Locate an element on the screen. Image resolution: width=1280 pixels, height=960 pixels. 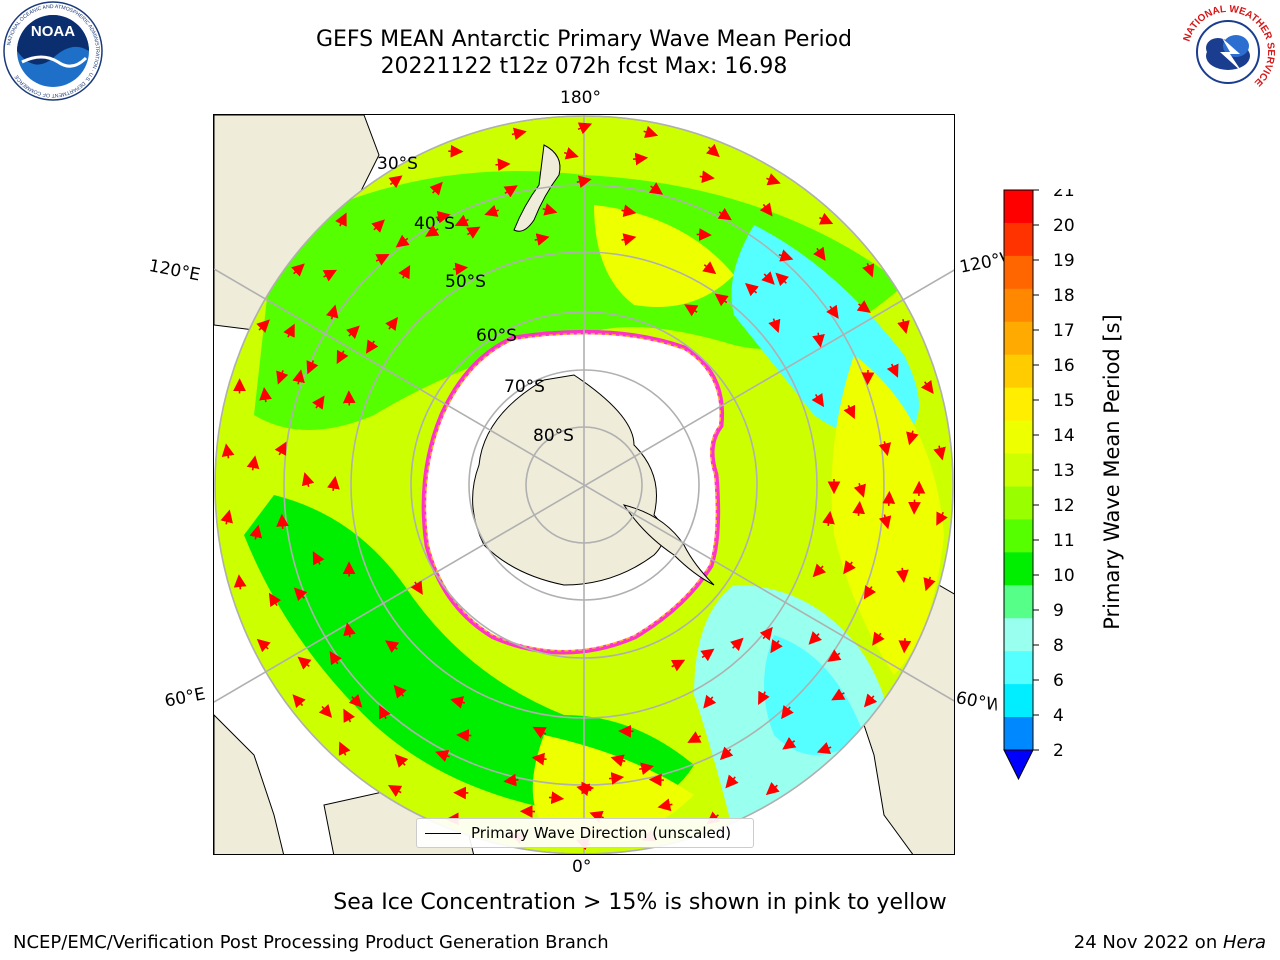
colorbar-tick-label: 16 is located at coordinates (1064, 366).